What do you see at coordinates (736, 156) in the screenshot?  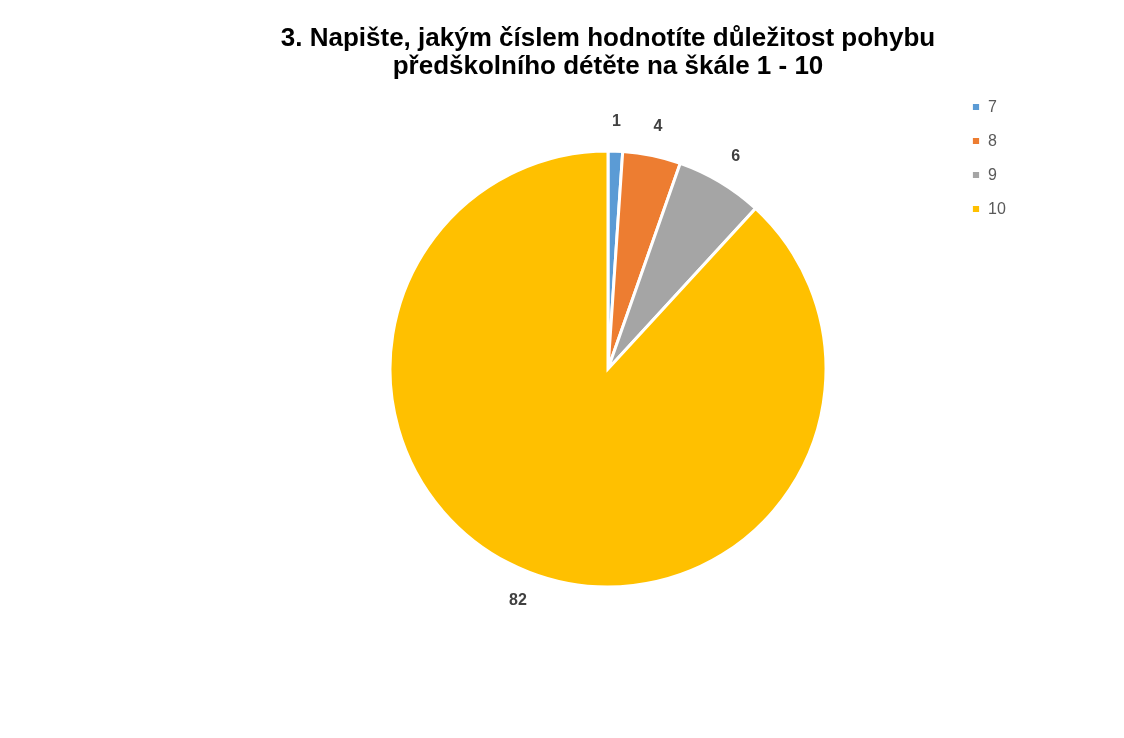 I see `data-label: 6` at bounding box center [736, 156].